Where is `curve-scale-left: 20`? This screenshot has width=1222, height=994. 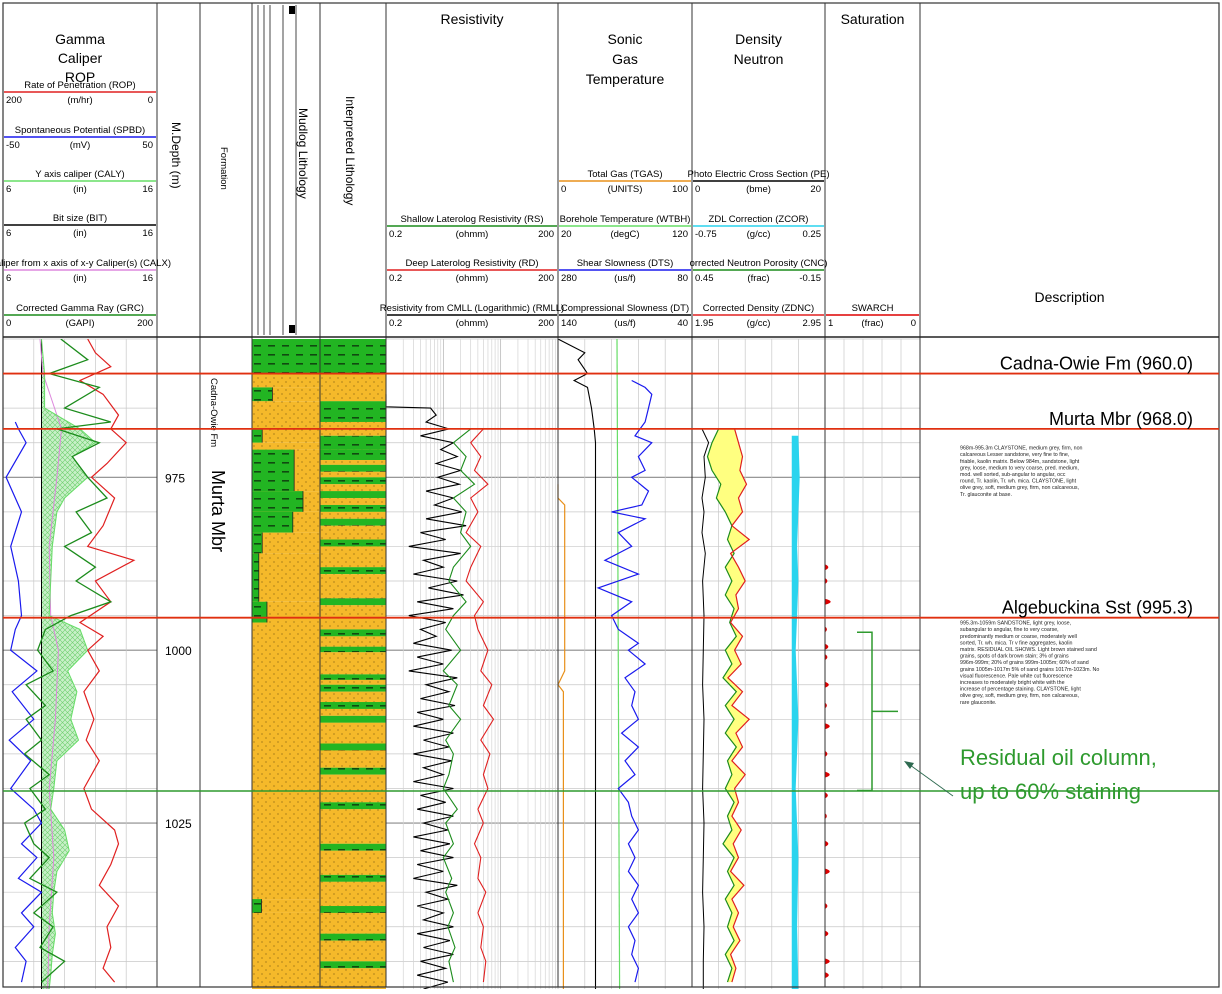
curve-scale-left: 20 is located at coordinates (566, 234).